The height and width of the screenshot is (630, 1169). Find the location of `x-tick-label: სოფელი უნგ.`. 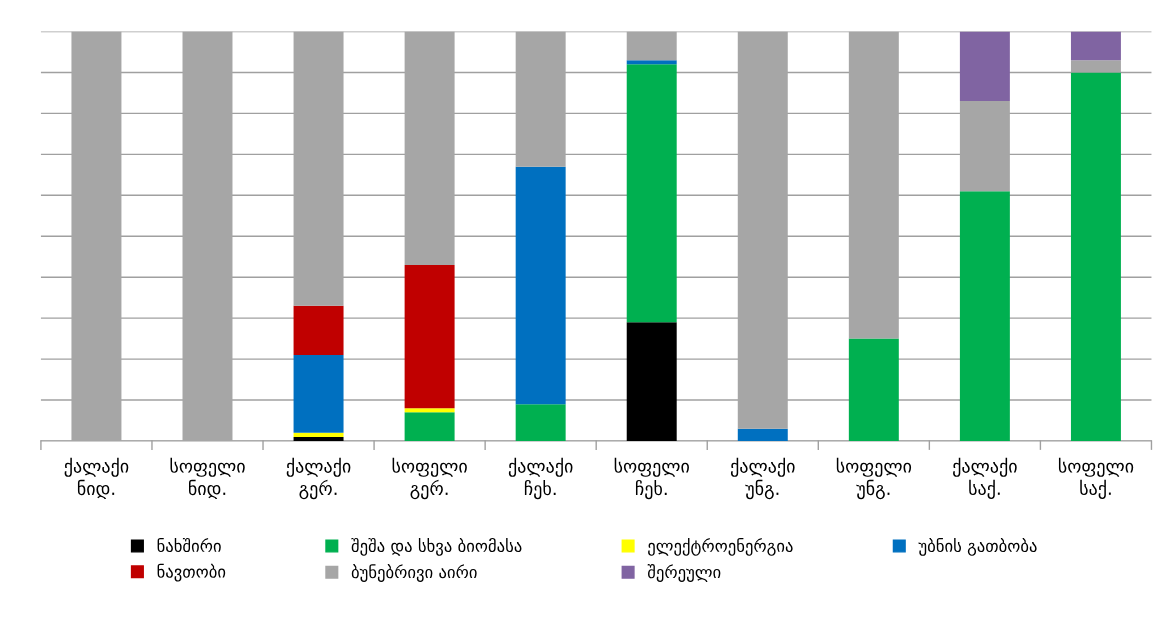

x-tick-label: სოფელი უნგ. is located at coordinates (874, 478).